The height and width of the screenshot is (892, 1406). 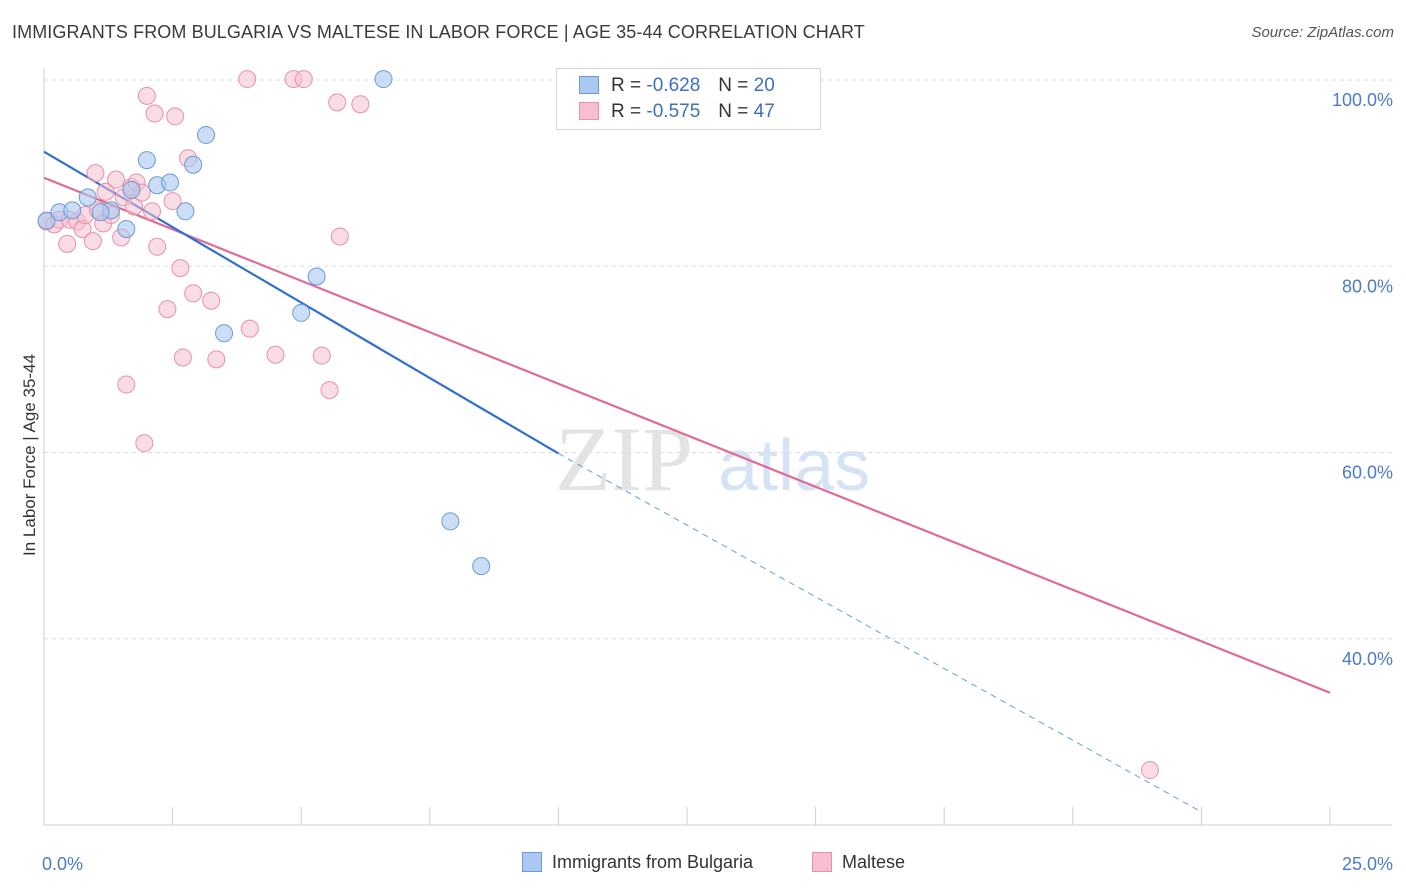 What do you see at coordinates (1322, 32) in the screenshot?
I see `source-label: Source: ZipAtlas.com` at bounding box center [1322, 32].